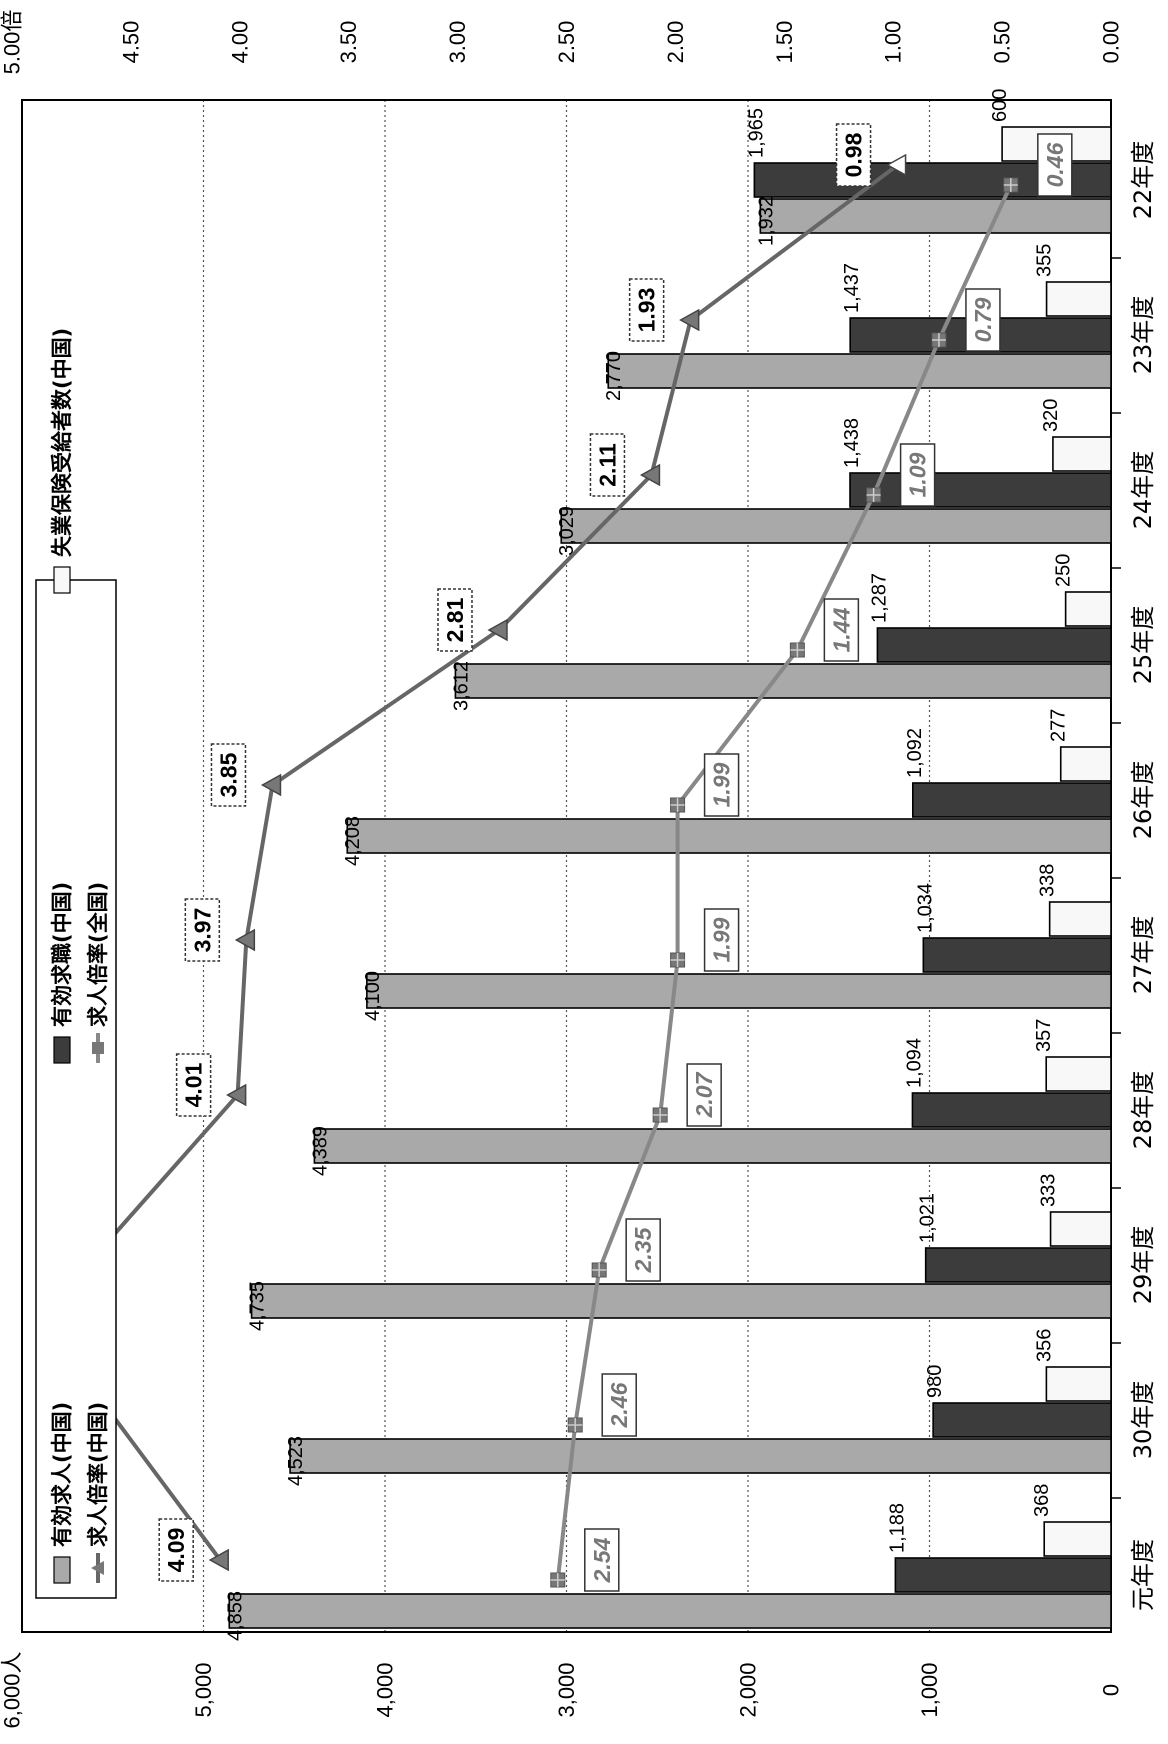 The height and width of the screenshot is (1744, 1168). Describe the element at coordinates (928, 1218) in the screenshot. I see `bar-value-label: 1,021` at that location.